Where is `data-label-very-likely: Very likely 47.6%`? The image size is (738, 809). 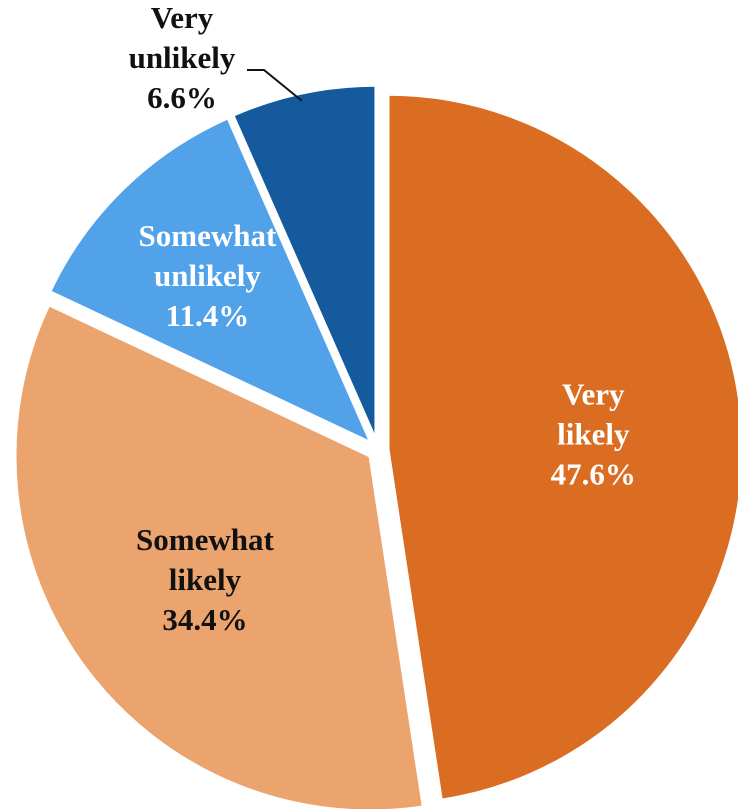 data-label-very-likely: Very likely 47.6% is located at coordinates (593, 434).